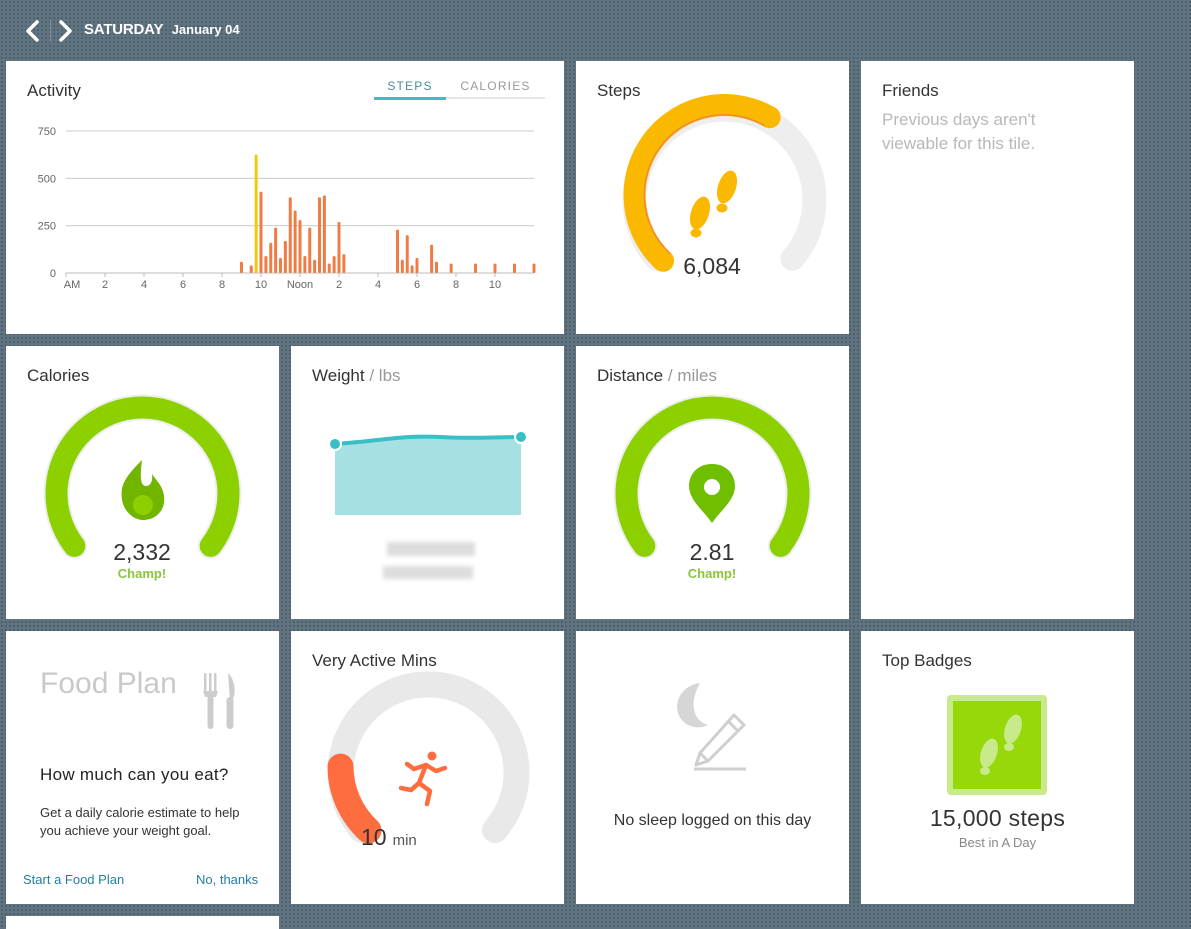  What do you see at coordinates (142, 922) in the screenshot?
I see `partial-tile` at bounding box center [142, 922].